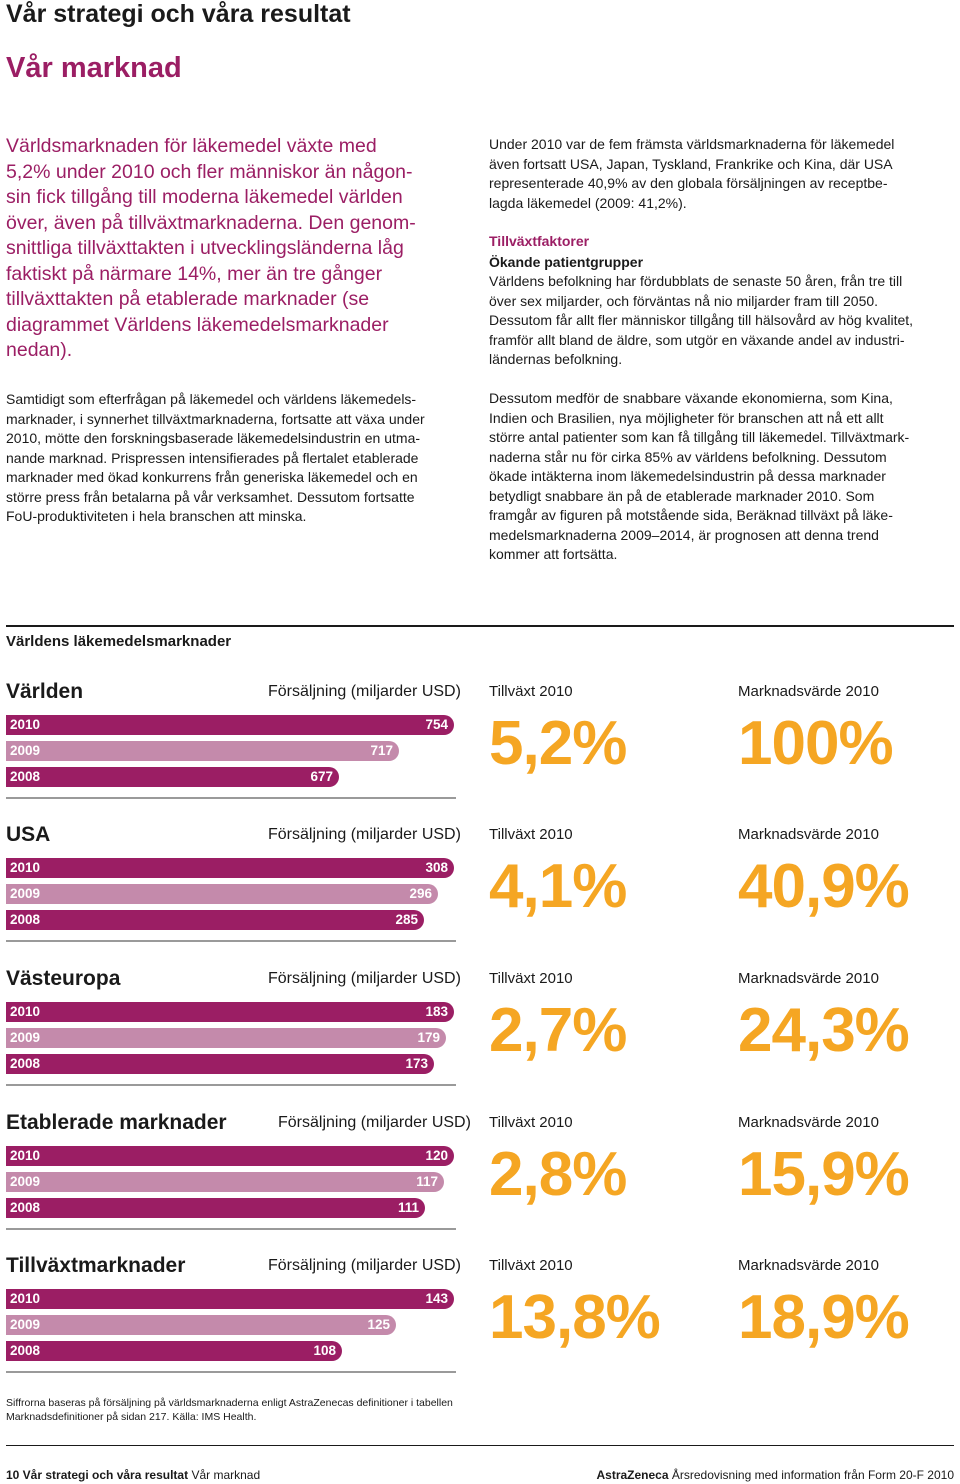 The width and height of the screenshot is (960, 1484). I want to click on section-title: Vår marknad, so click(94, 68).